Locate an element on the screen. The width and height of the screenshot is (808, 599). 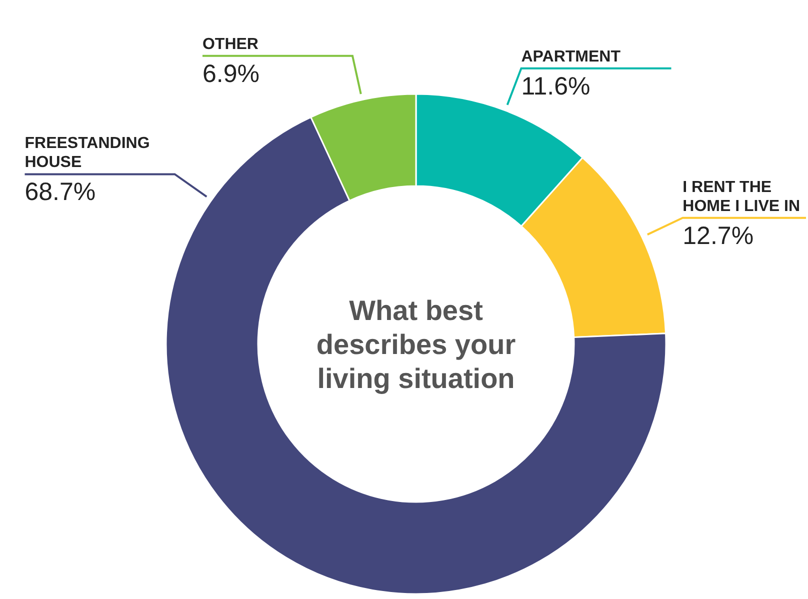
data-label: 68.7% is located at coordinates (60, 192).